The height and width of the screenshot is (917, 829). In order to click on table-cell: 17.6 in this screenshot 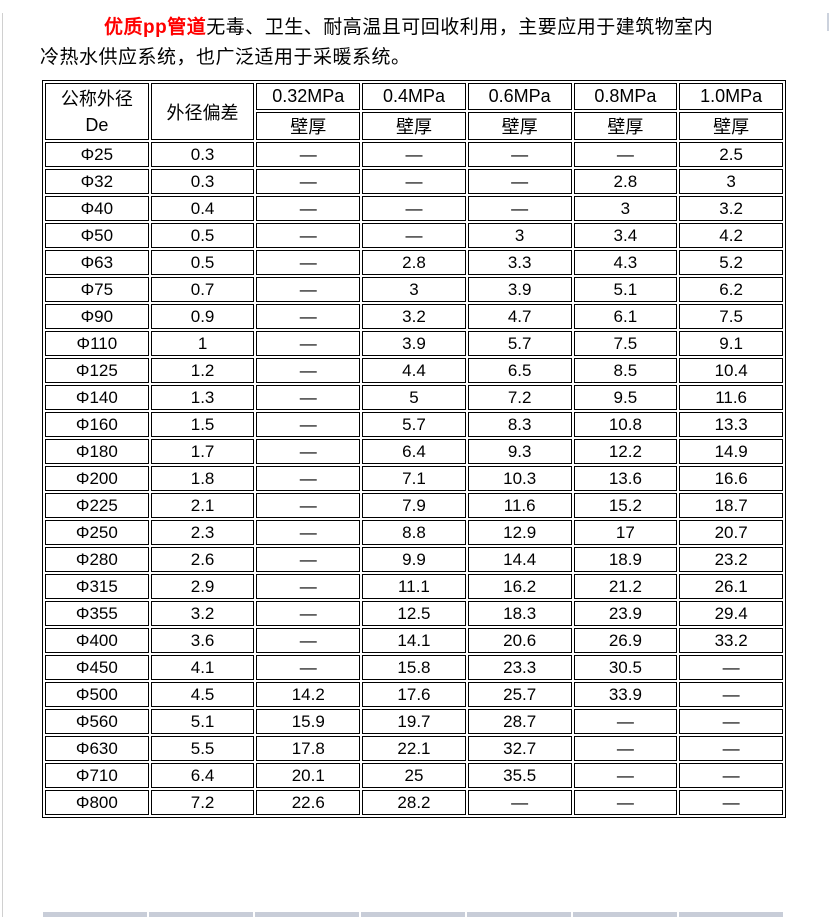, I will do `click(414, 694)`.